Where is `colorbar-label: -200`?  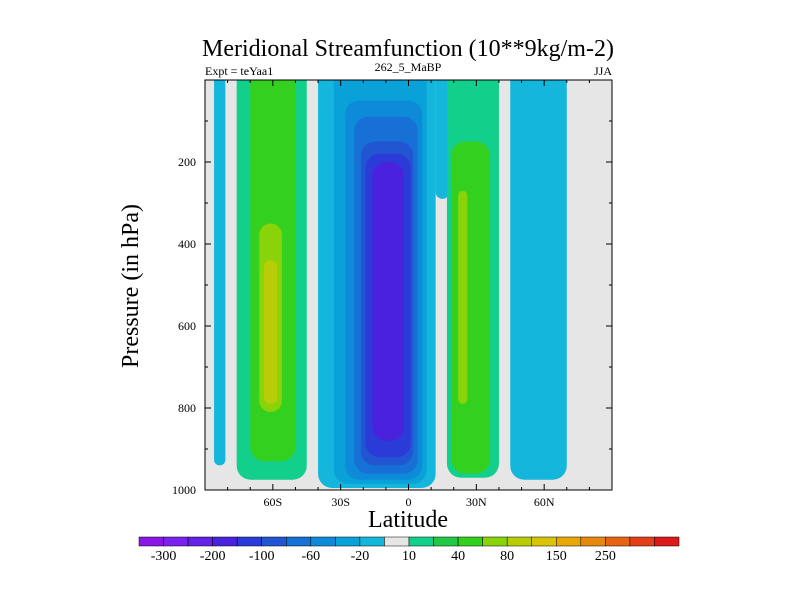 colorbar-label: -200 is located at coordinates (213, 556).